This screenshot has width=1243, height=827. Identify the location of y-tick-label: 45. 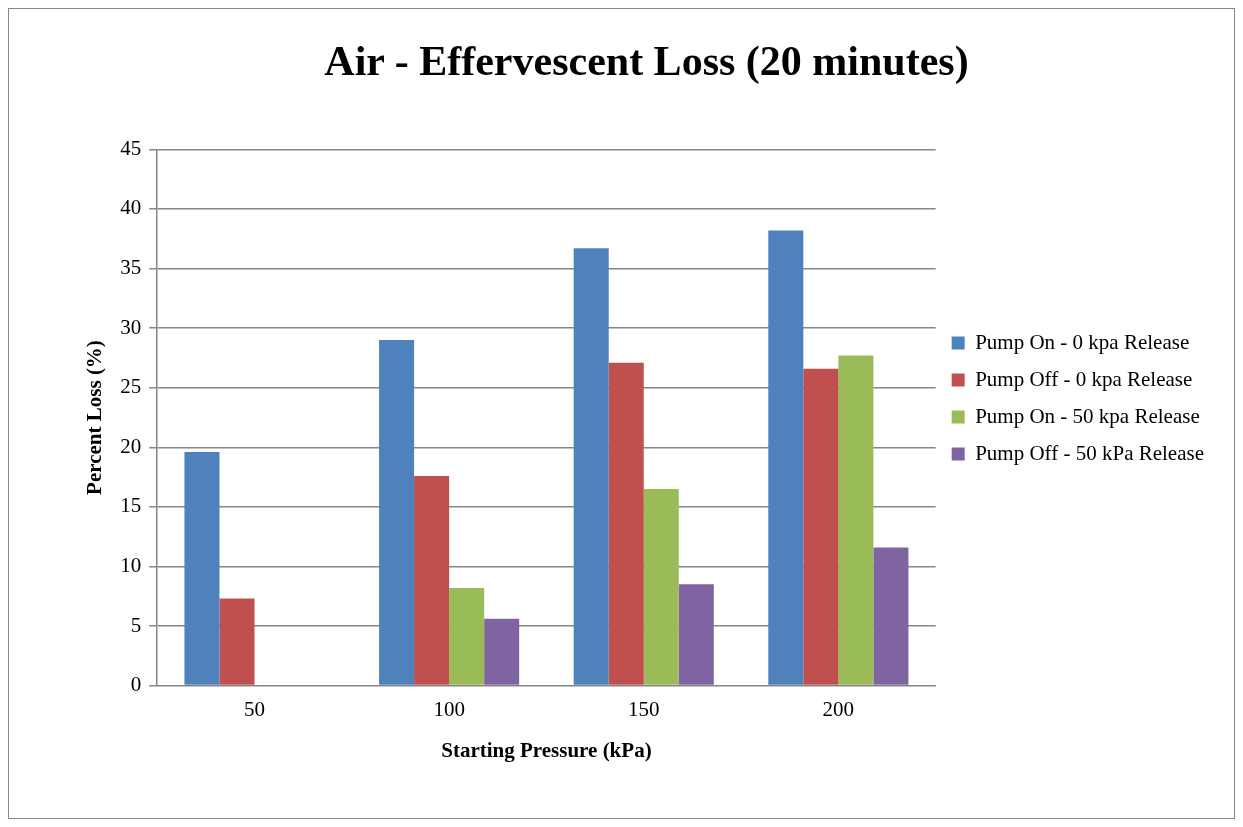
(131, 147).